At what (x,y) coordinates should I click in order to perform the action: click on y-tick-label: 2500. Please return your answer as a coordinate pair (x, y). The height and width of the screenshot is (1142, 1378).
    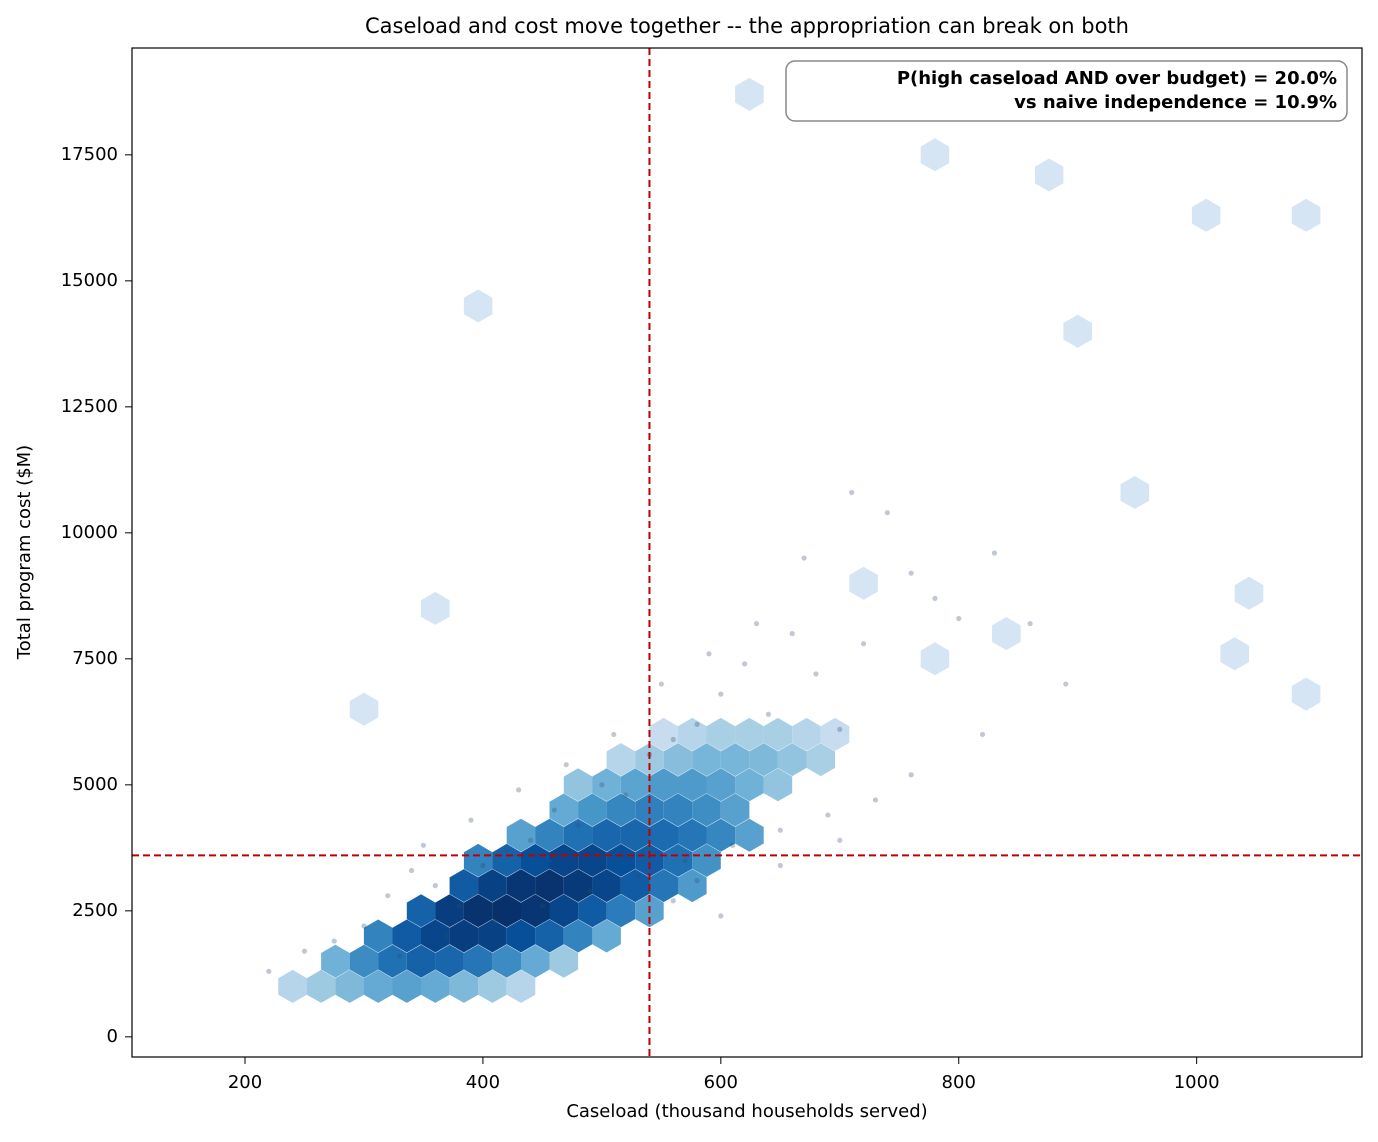
    Looking at the image, I should click on (95, 910).